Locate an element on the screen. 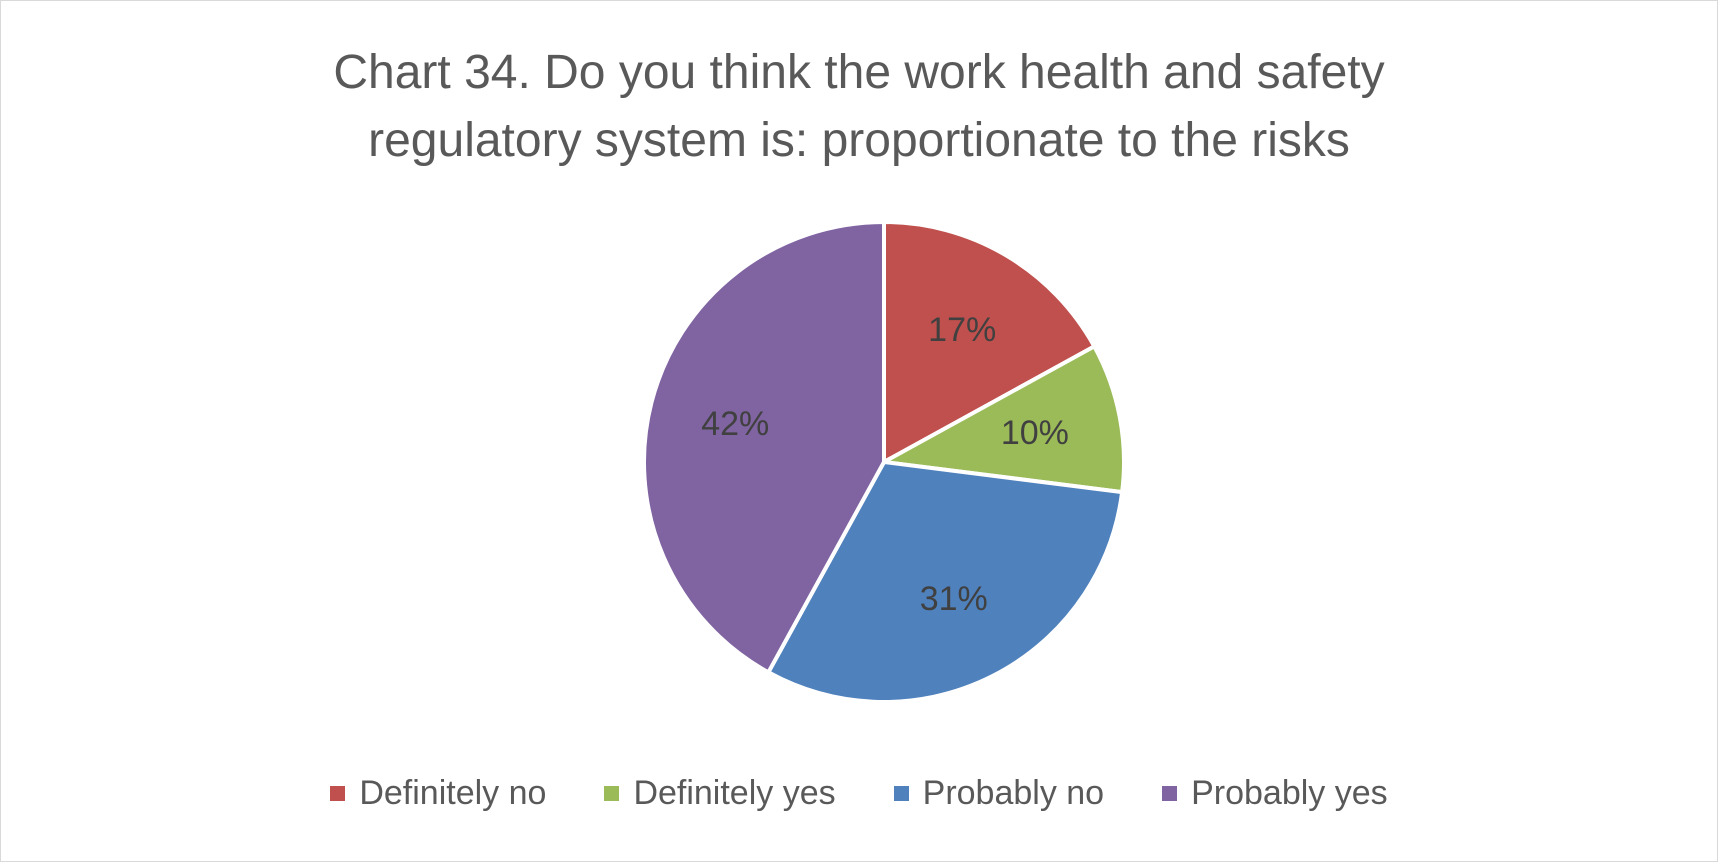 This screenshot has height=862, width=1718. legend-item-probably-yes: Probably yes is located at coordinates (1275, 793).